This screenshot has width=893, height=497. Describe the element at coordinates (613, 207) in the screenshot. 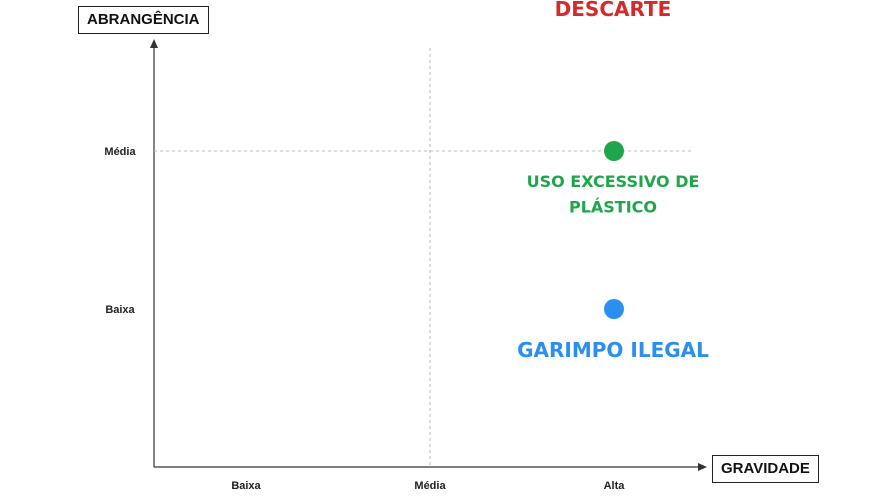

I see `point-label: PLÁSTICO` at that location.